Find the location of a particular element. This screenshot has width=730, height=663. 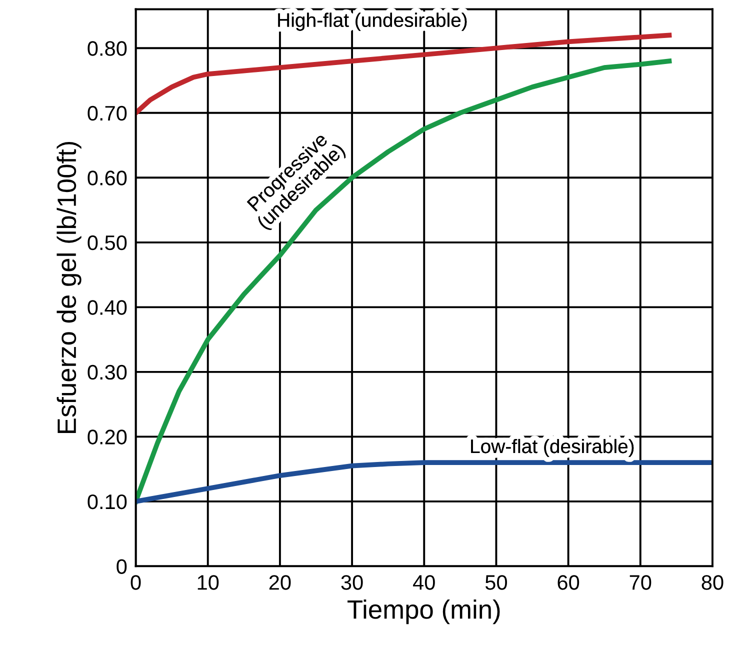

y-tick-label: 0.10 is located at coordinates (107, 502).